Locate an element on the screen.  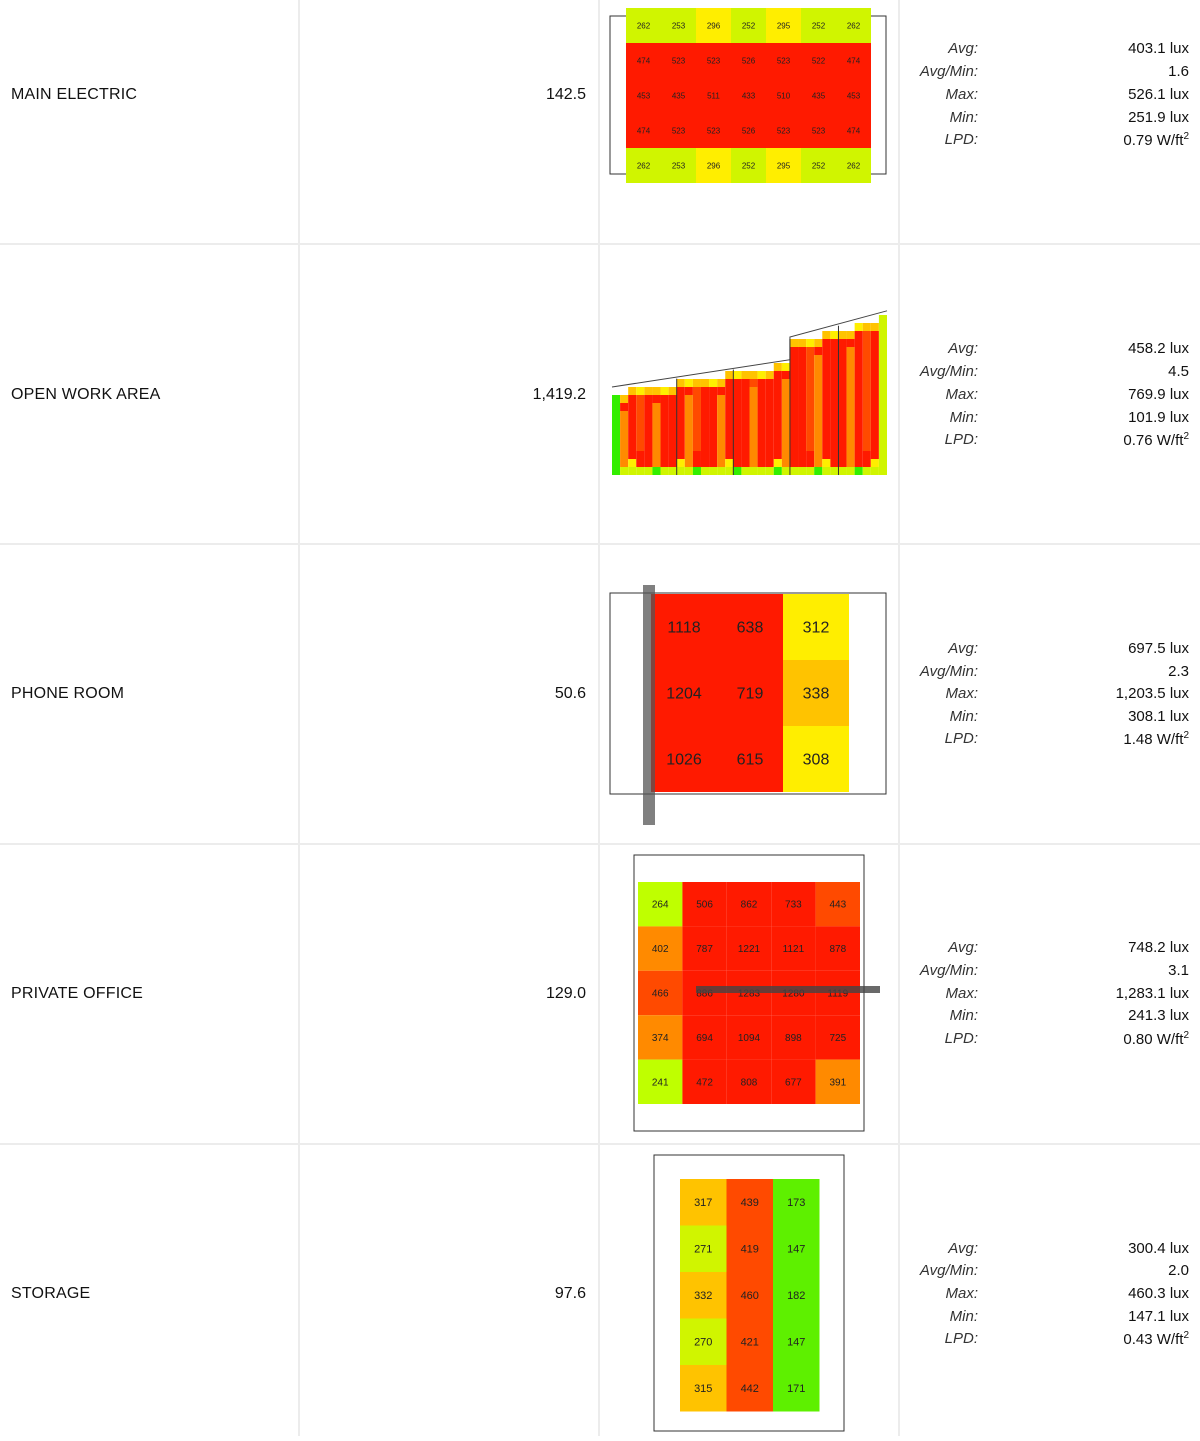
lpd-value: 0.79 W/ft2 is located at coordinates (1156, 140).